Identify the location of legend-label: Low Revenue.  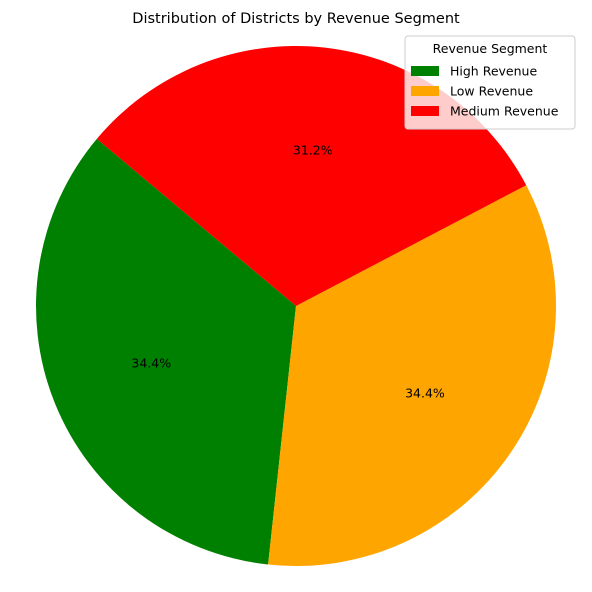
(491, 91).